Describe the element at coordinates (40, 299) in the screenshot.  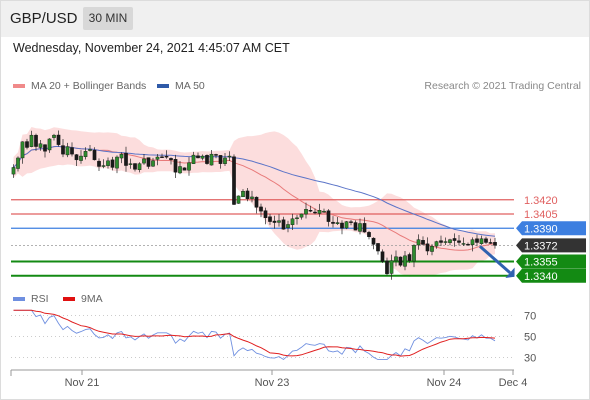
I see `rsi-legend-label: RSI` at that location.